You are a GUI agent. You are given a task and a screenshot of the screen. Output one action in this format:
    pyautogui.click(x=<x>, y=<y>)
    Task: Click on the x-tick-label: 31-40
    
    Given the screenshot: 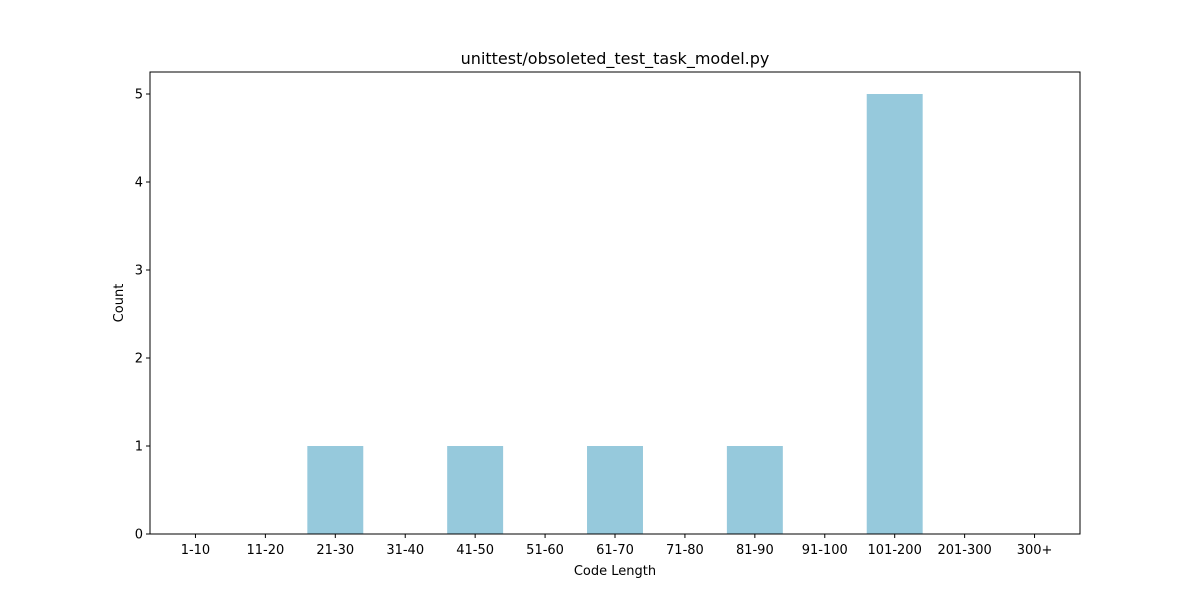 What is the action you would take?
    pyautogui.click(x=405, y=550)
    